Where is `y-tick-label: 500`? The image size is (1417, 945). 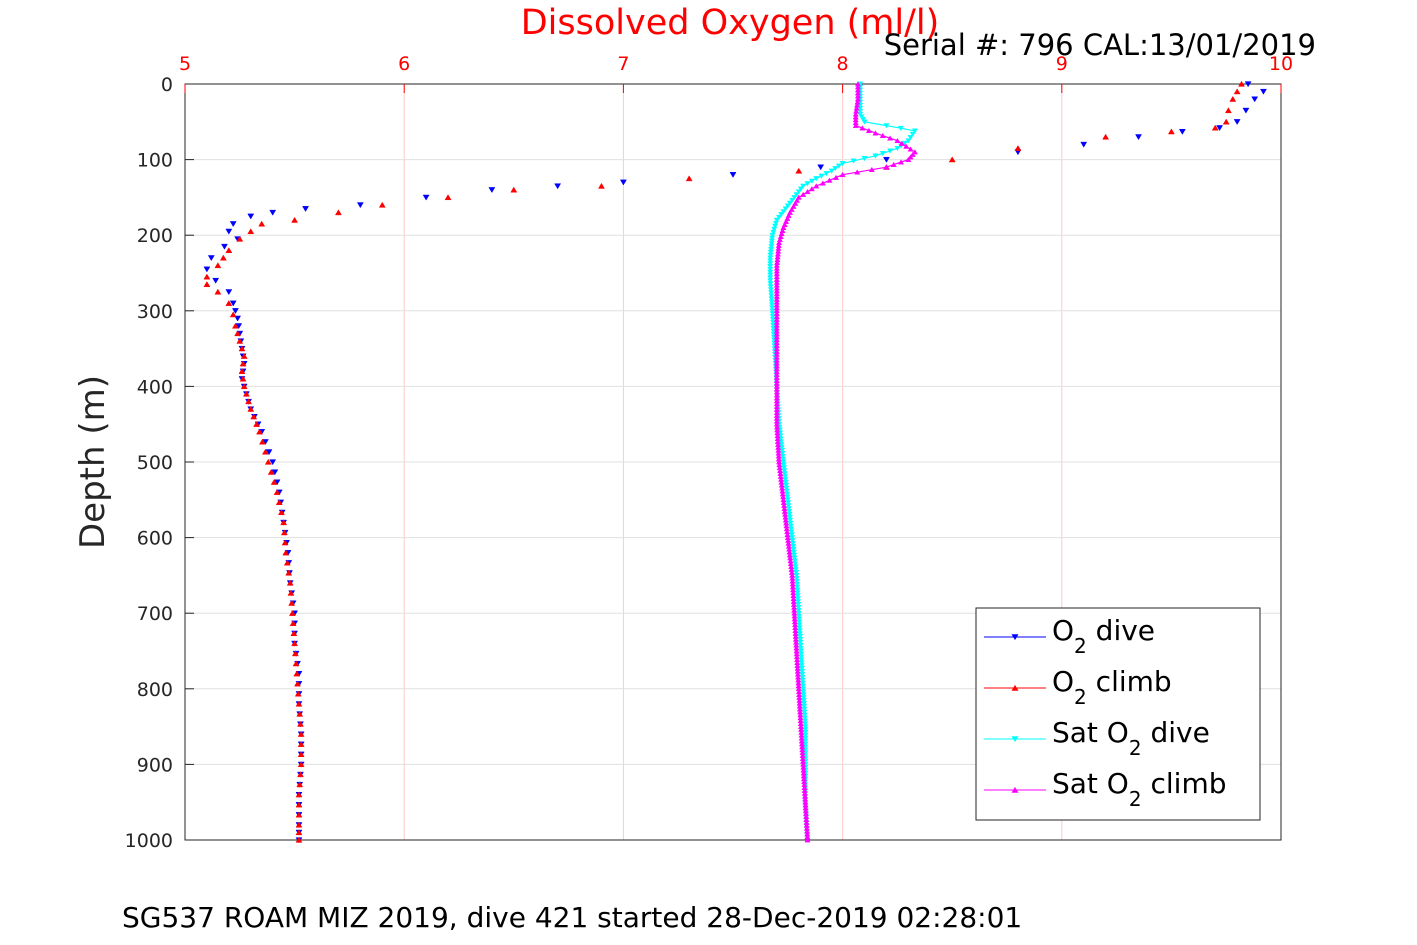
y-tick-label: 500 is located at coordinates (155, 463).